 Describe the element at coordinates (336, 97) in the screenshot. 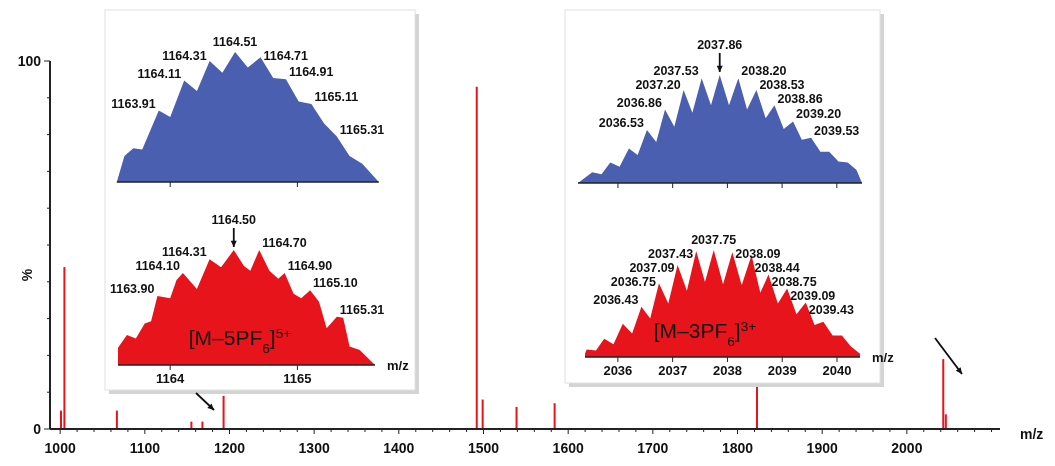

I see `annotation: 1165.11` at that location.